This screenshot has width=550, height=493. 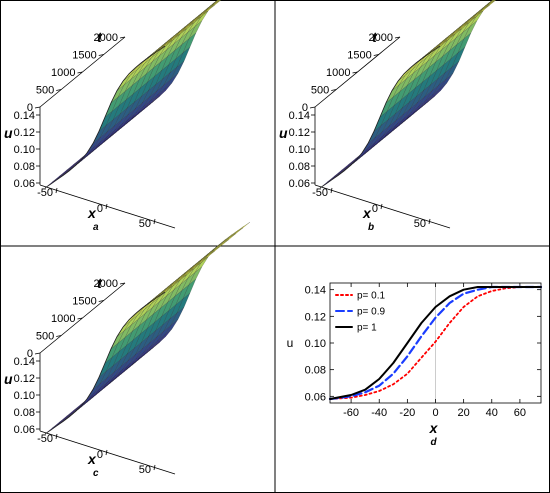 I want to click on legend-label-3: p= 1, so click(x=367, y=328).